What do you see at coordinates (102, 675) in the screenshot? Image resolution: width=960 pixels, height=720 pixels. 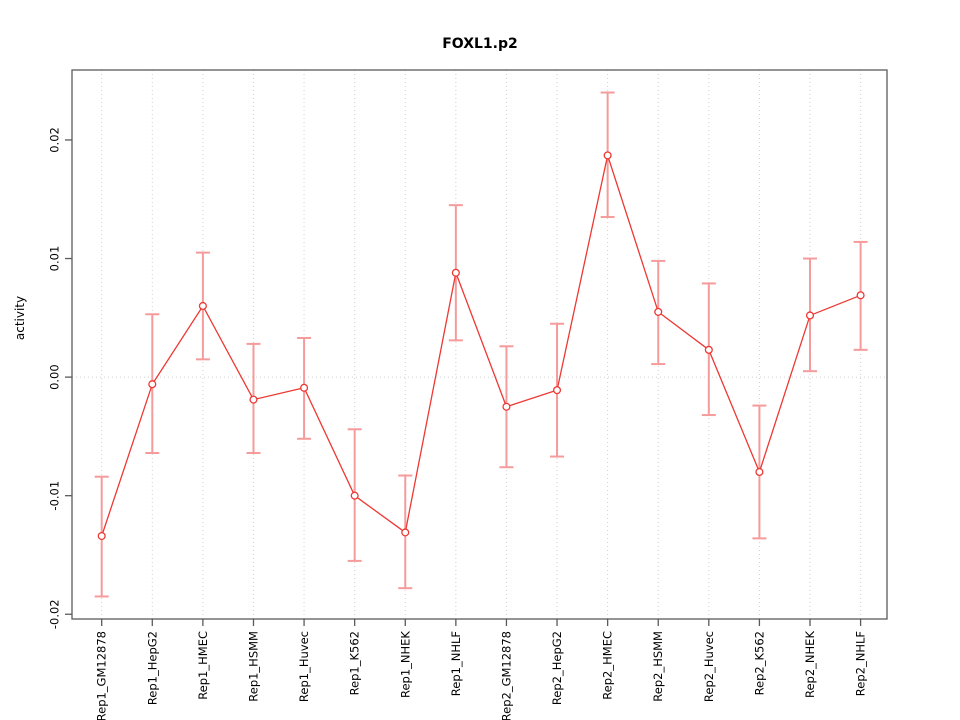 I see `x-tick-label: Rep1_GM12878` at bounding box center [102, 675].